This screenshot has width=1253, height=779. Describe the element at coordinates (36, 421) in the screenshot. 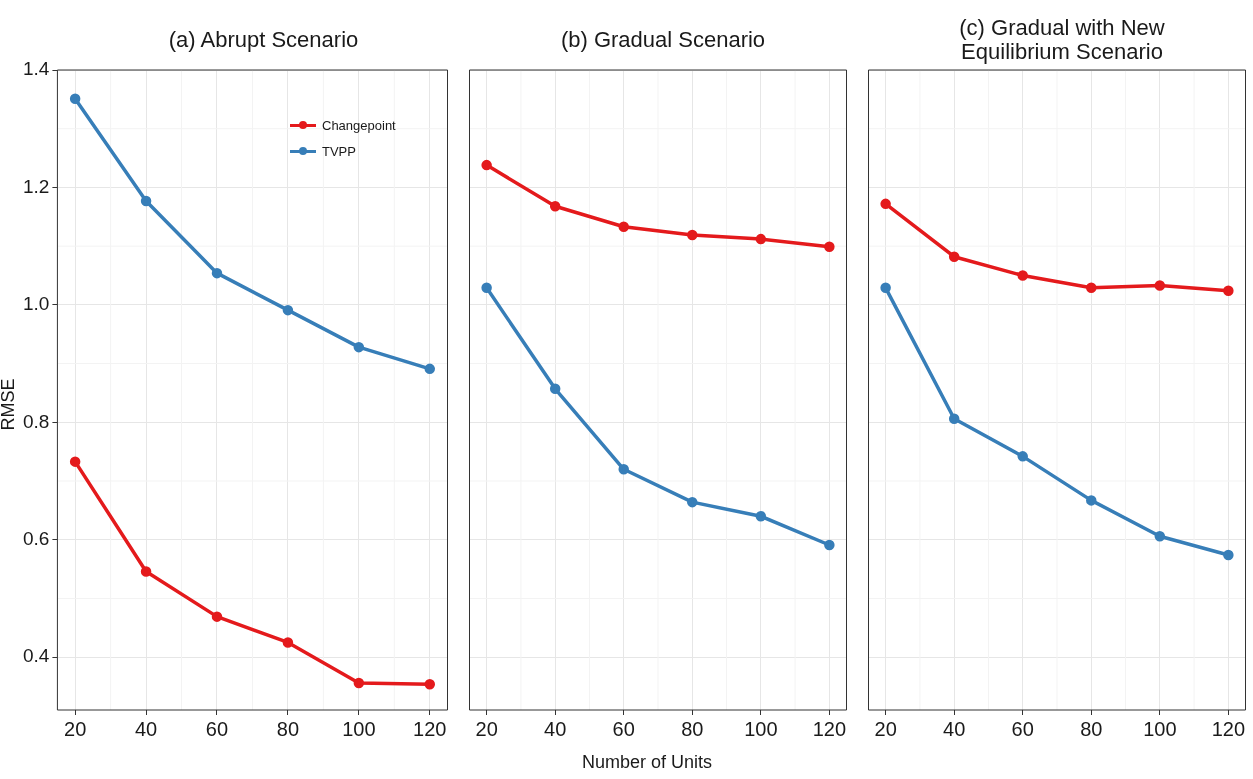

I see `y-tick-label: 0.8` at that location.